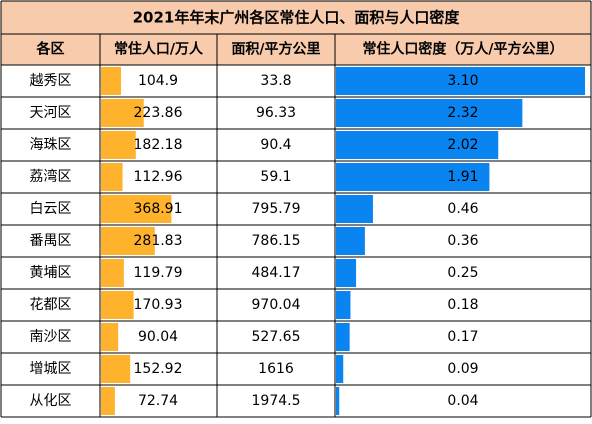  I want to click on title-band, so click(296, 17).